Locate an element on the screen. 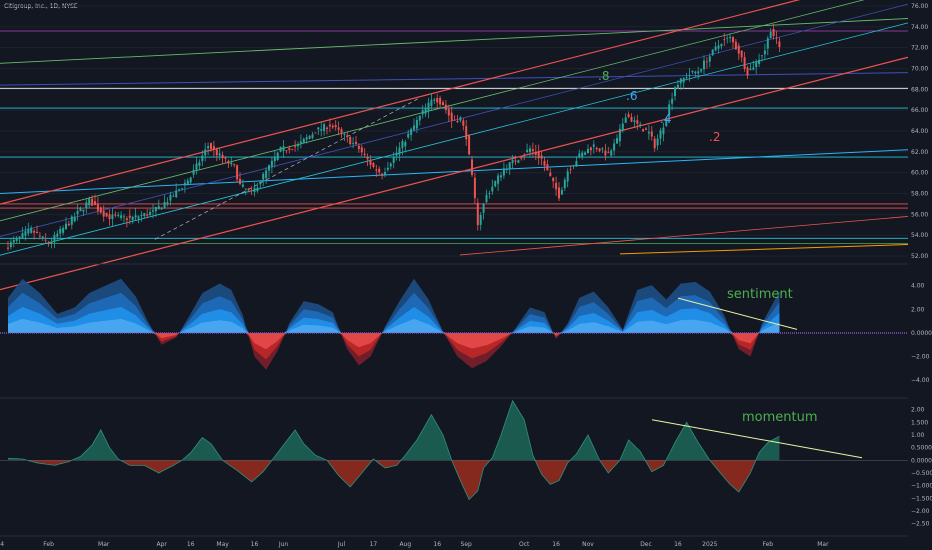 The image size is (932, 550). price-tick-label: 60.00 is located at coordinates (919, 173).